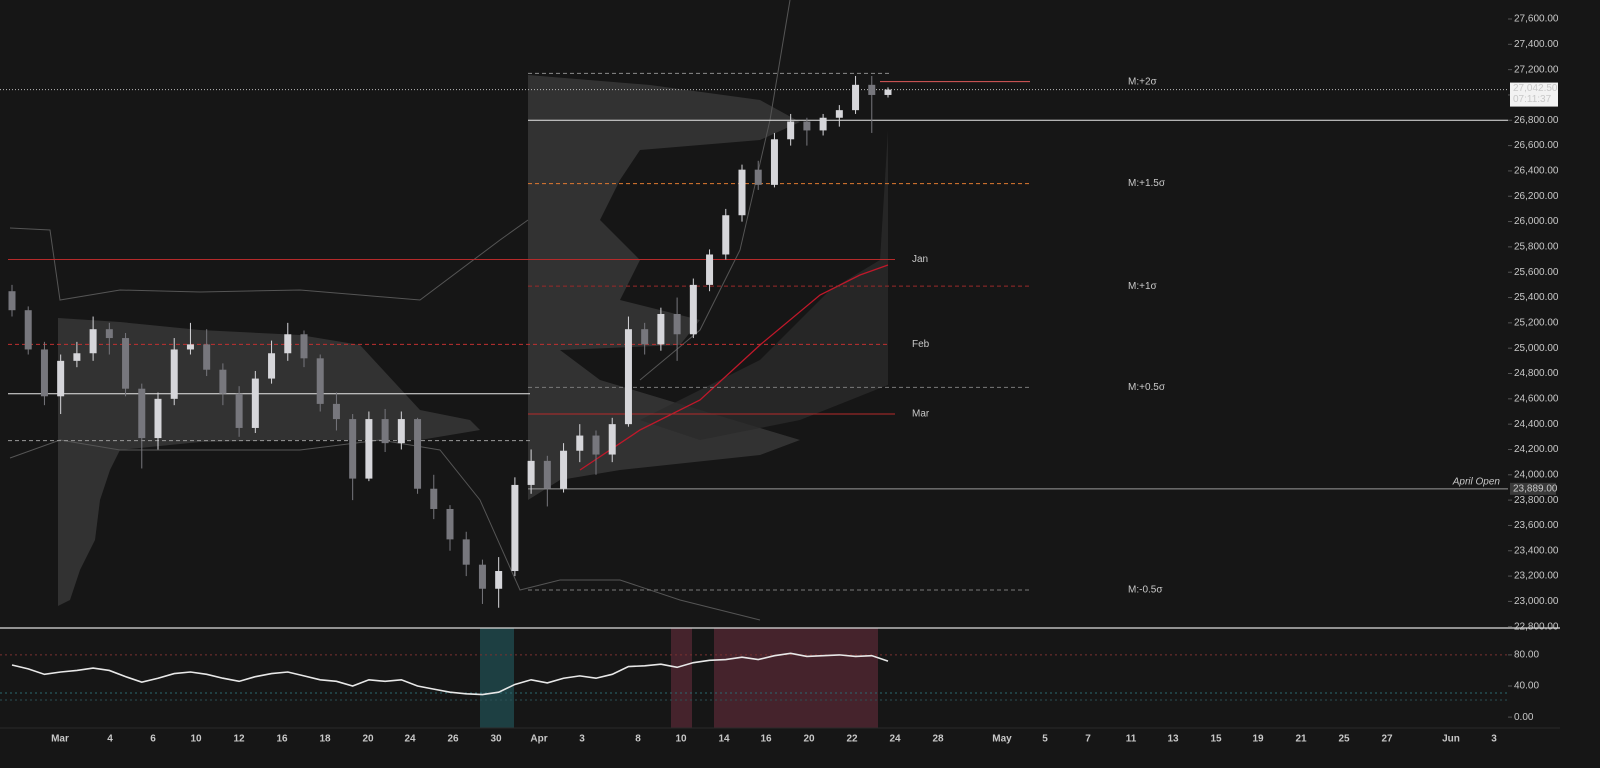 The height and width of the screenshot is (768, 1600). What do you see at coordinates (1536, 297) in the screenshot?
I see `y-tick-label: 25,400.00` at bounding box center [1536, 297].